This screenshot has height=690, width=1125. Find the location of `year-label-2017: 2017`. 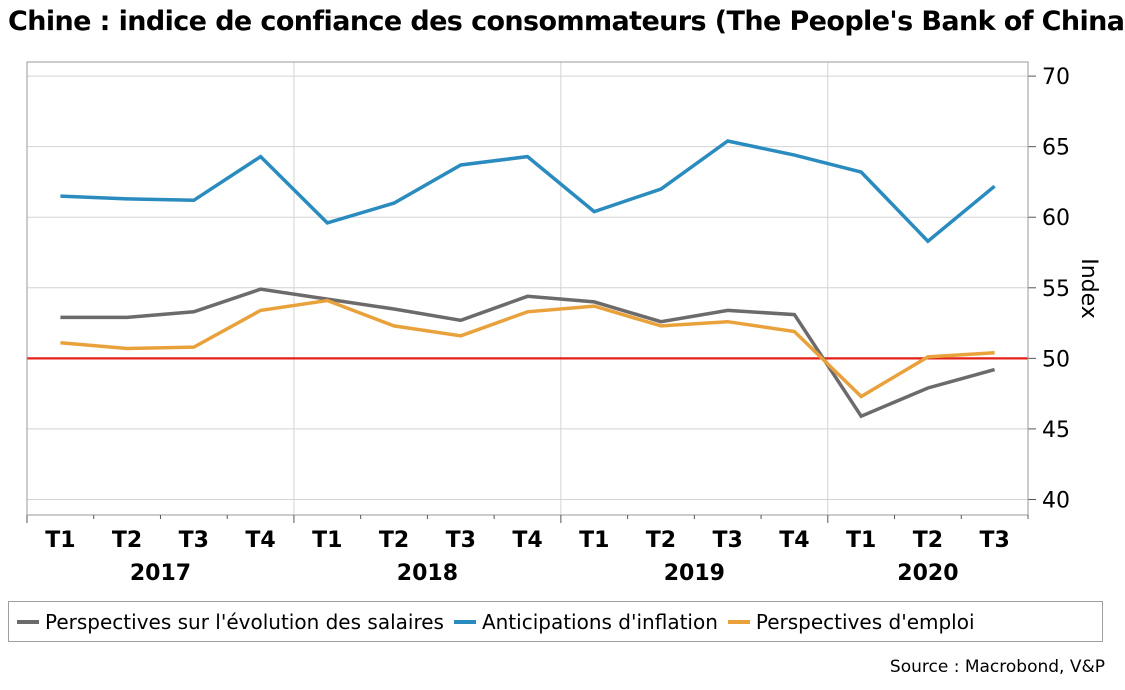

year-label-2017: 2017 is located at coordinates (160, 573).